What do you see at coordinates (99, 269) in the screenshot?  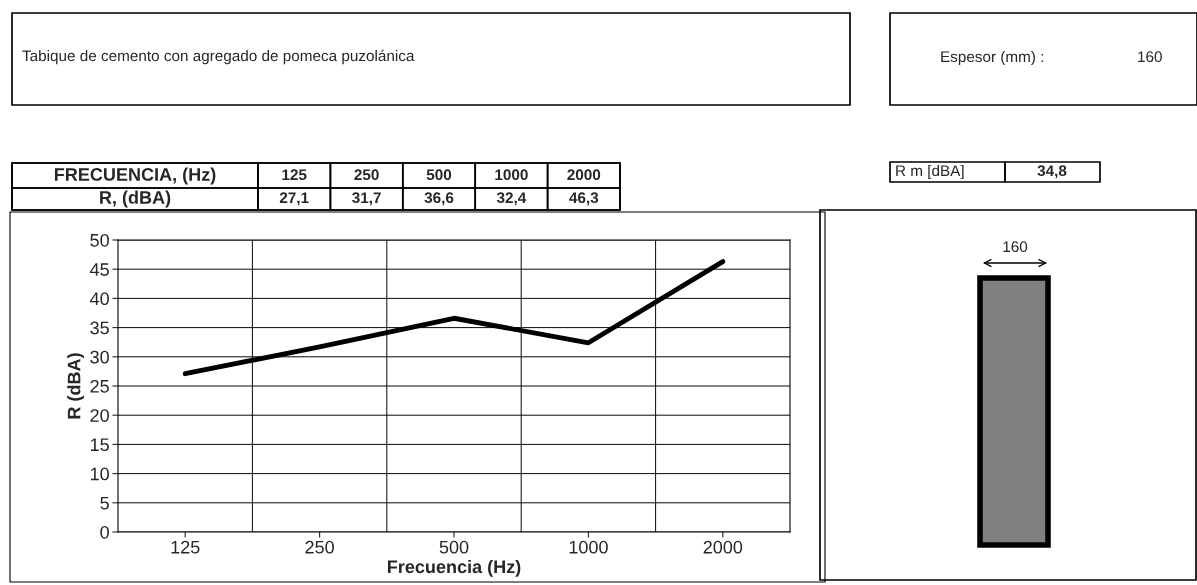 I see `y-tick-label: 45` at bounding box center [99, 269].